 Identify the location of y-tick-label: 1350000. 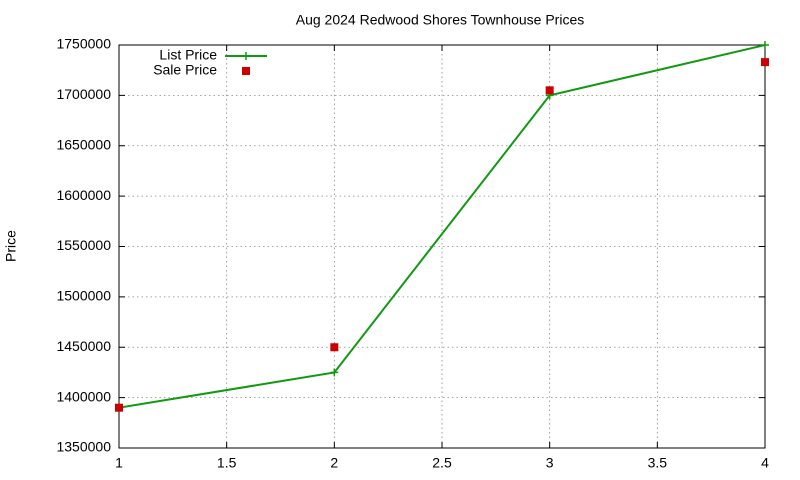
(83, 447).